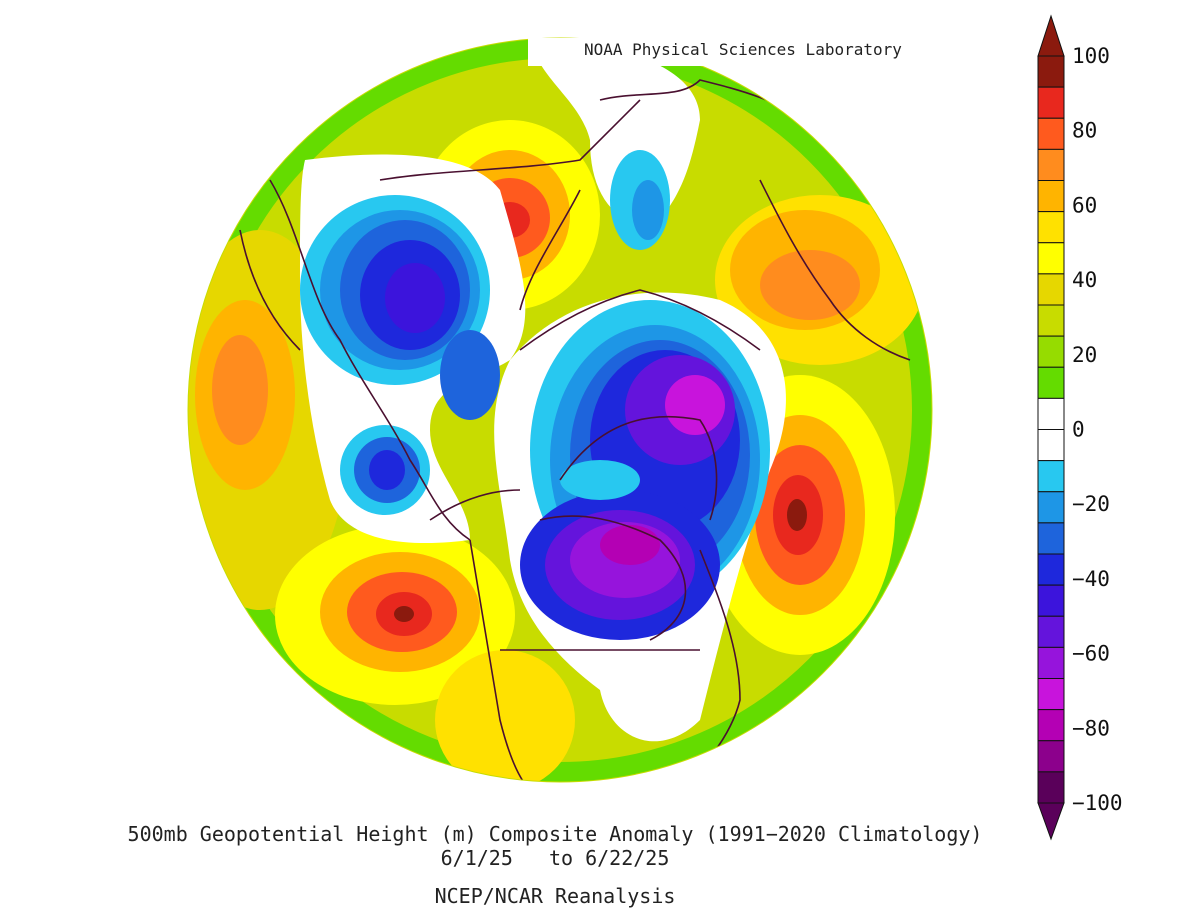 This screenshot has width=1200, height=921. What do you see at coordinates (1051, 35) in the screenshot?
I see `colorbar-top-arrow` at bounding box center [1051, 35].